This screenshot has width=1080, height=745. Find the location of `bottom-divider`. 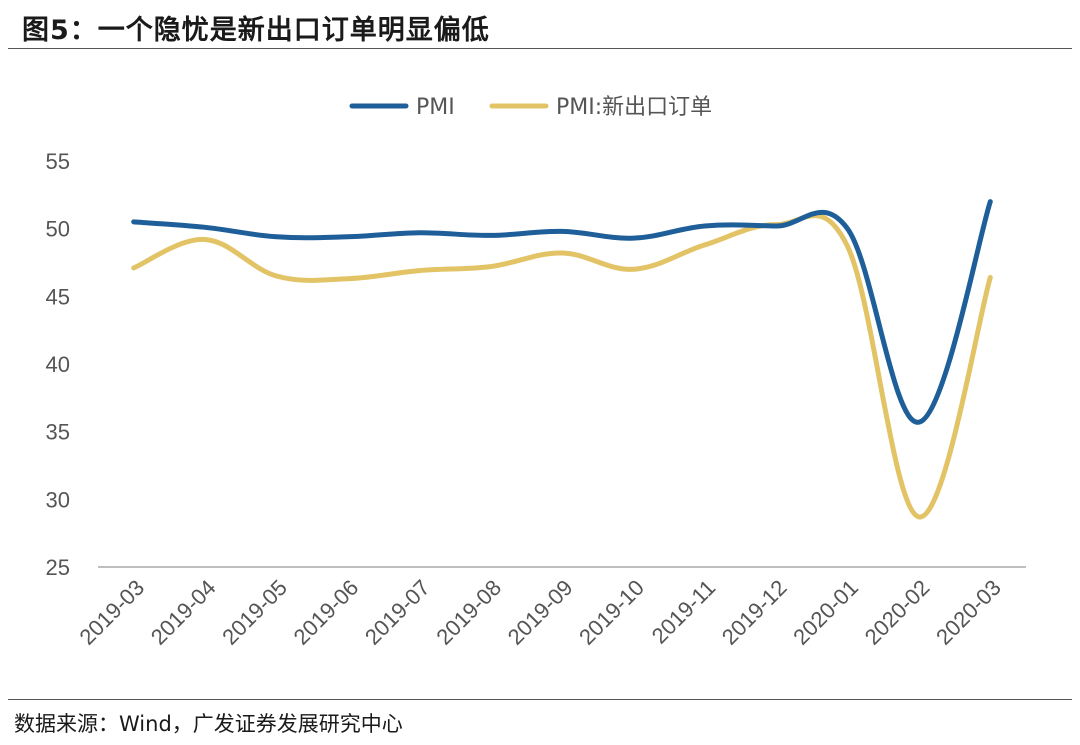

bottom-divider is located at coordinates (540, 699).